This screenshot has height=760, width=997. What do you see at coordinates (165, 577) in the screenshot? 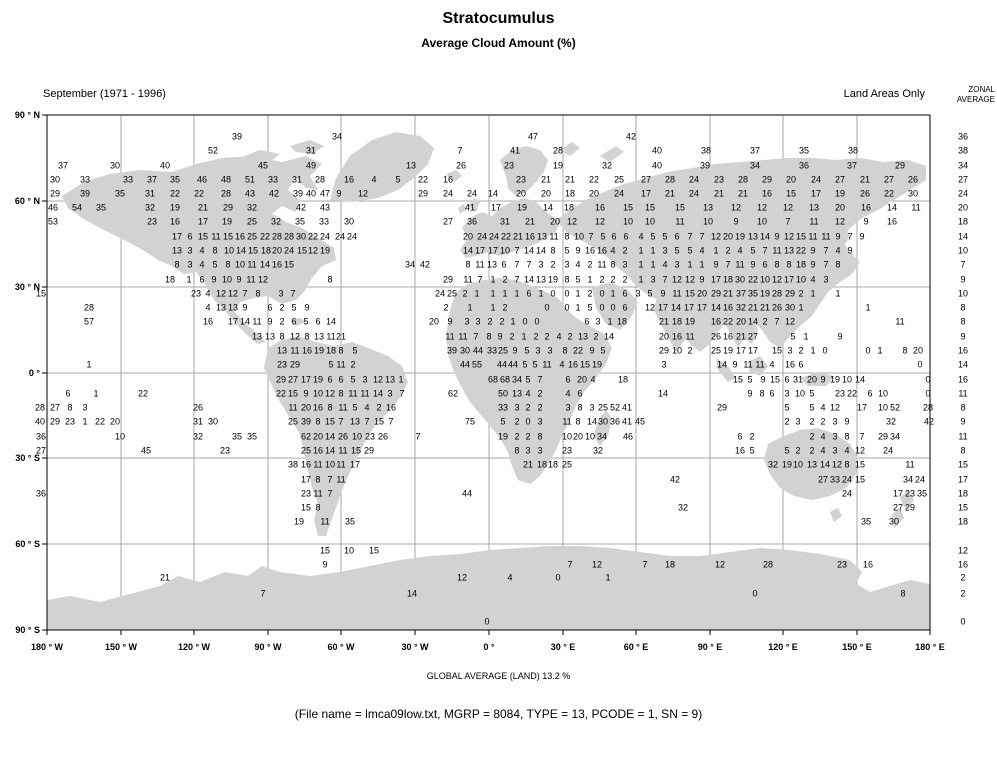
I see `grid-value: 21` at bounding box center [165, 577].